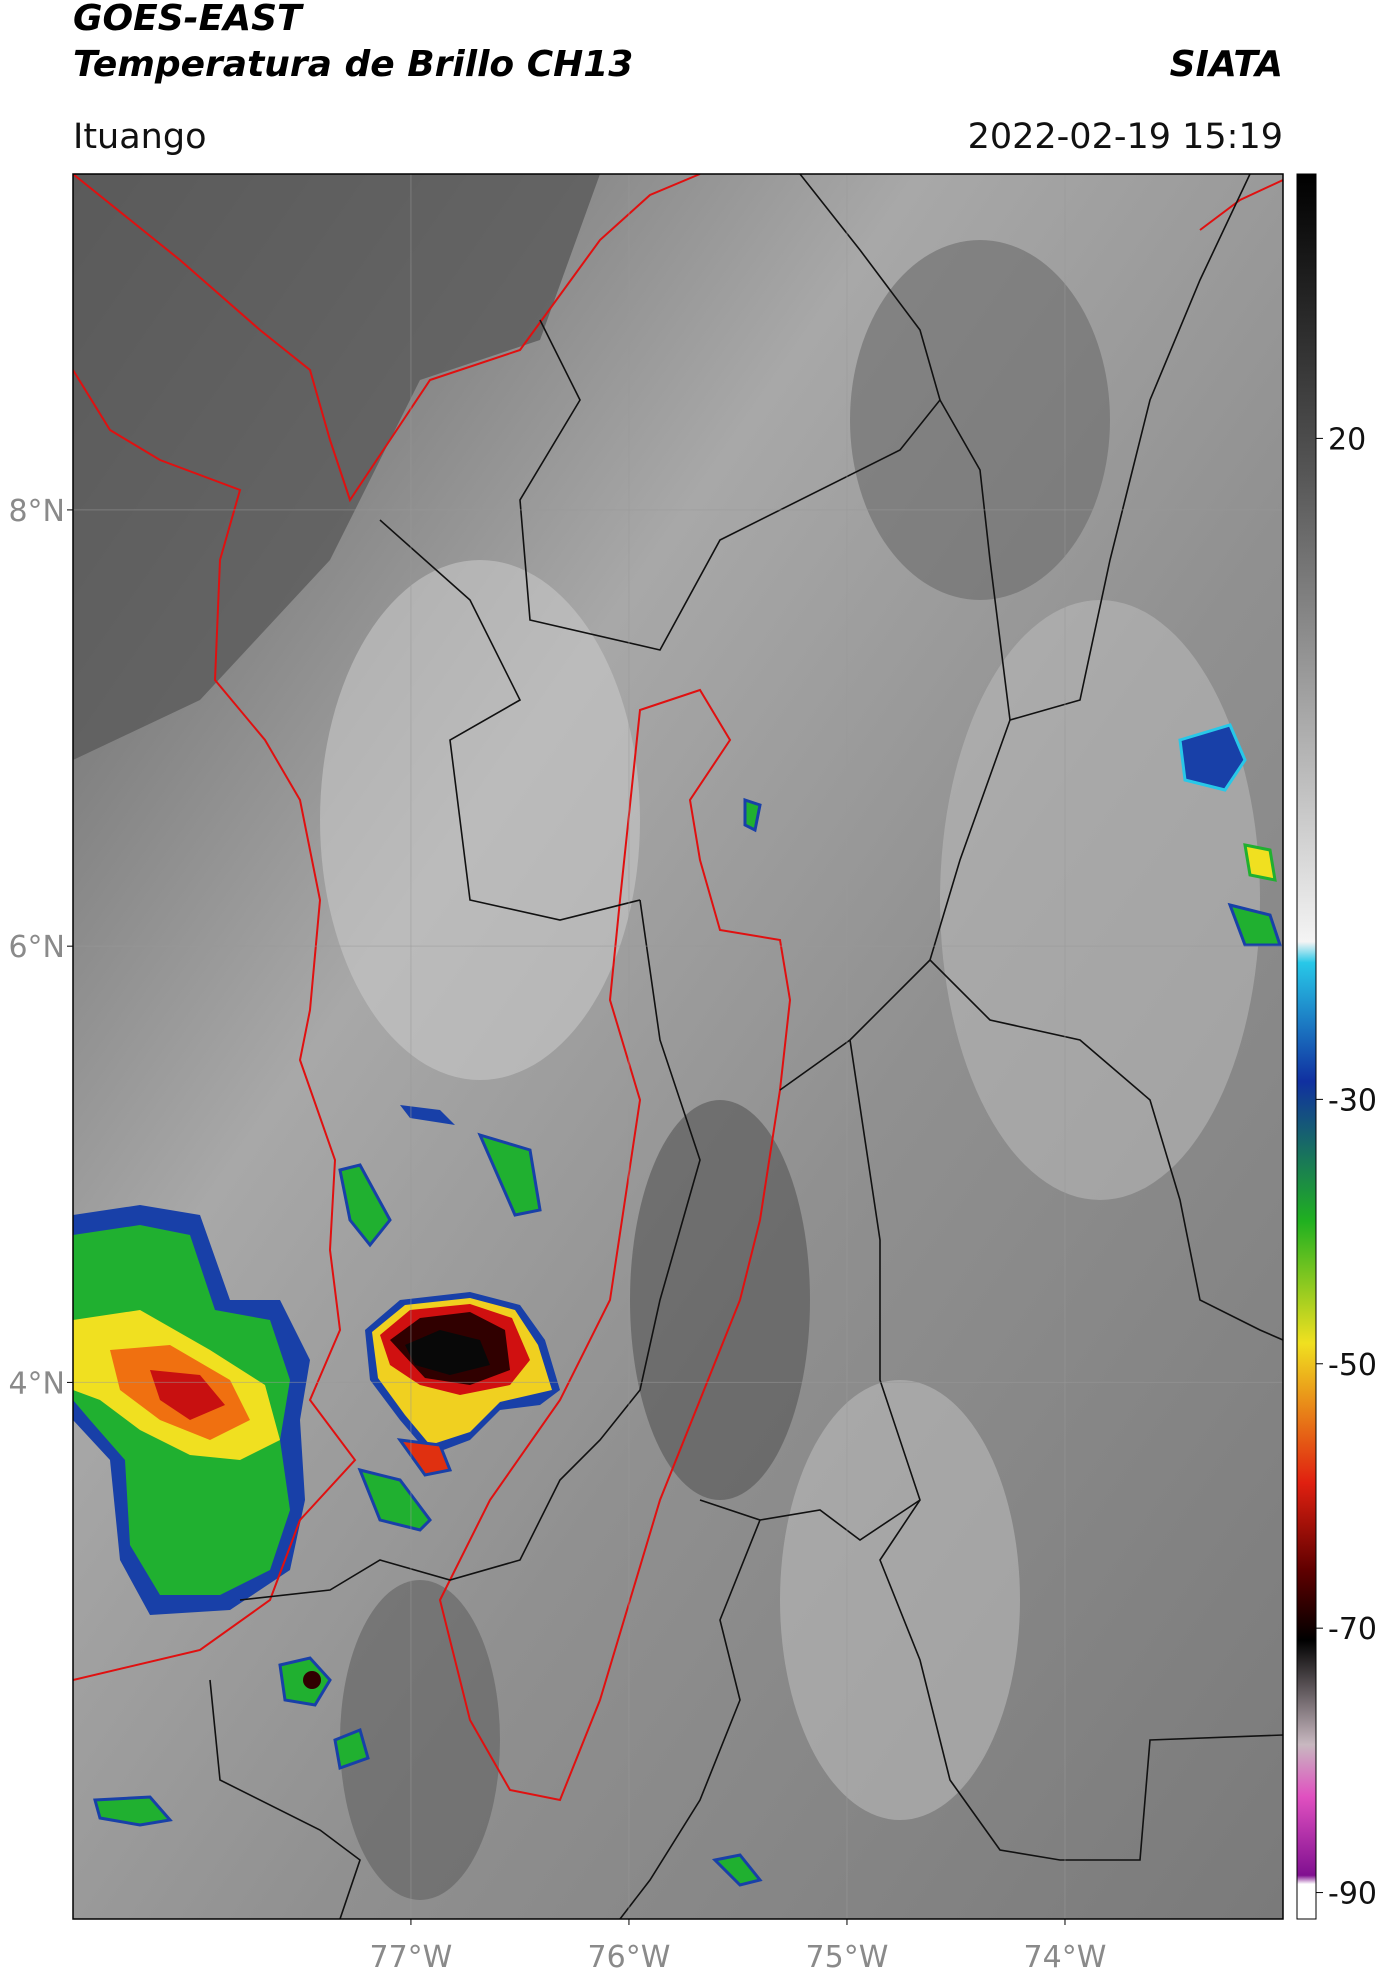 This screenshot has height=1981, width=1384. Describe the element at coordinates (411, 1957) in the screenshot. I see `x-tick-label: 77°W` at that location.